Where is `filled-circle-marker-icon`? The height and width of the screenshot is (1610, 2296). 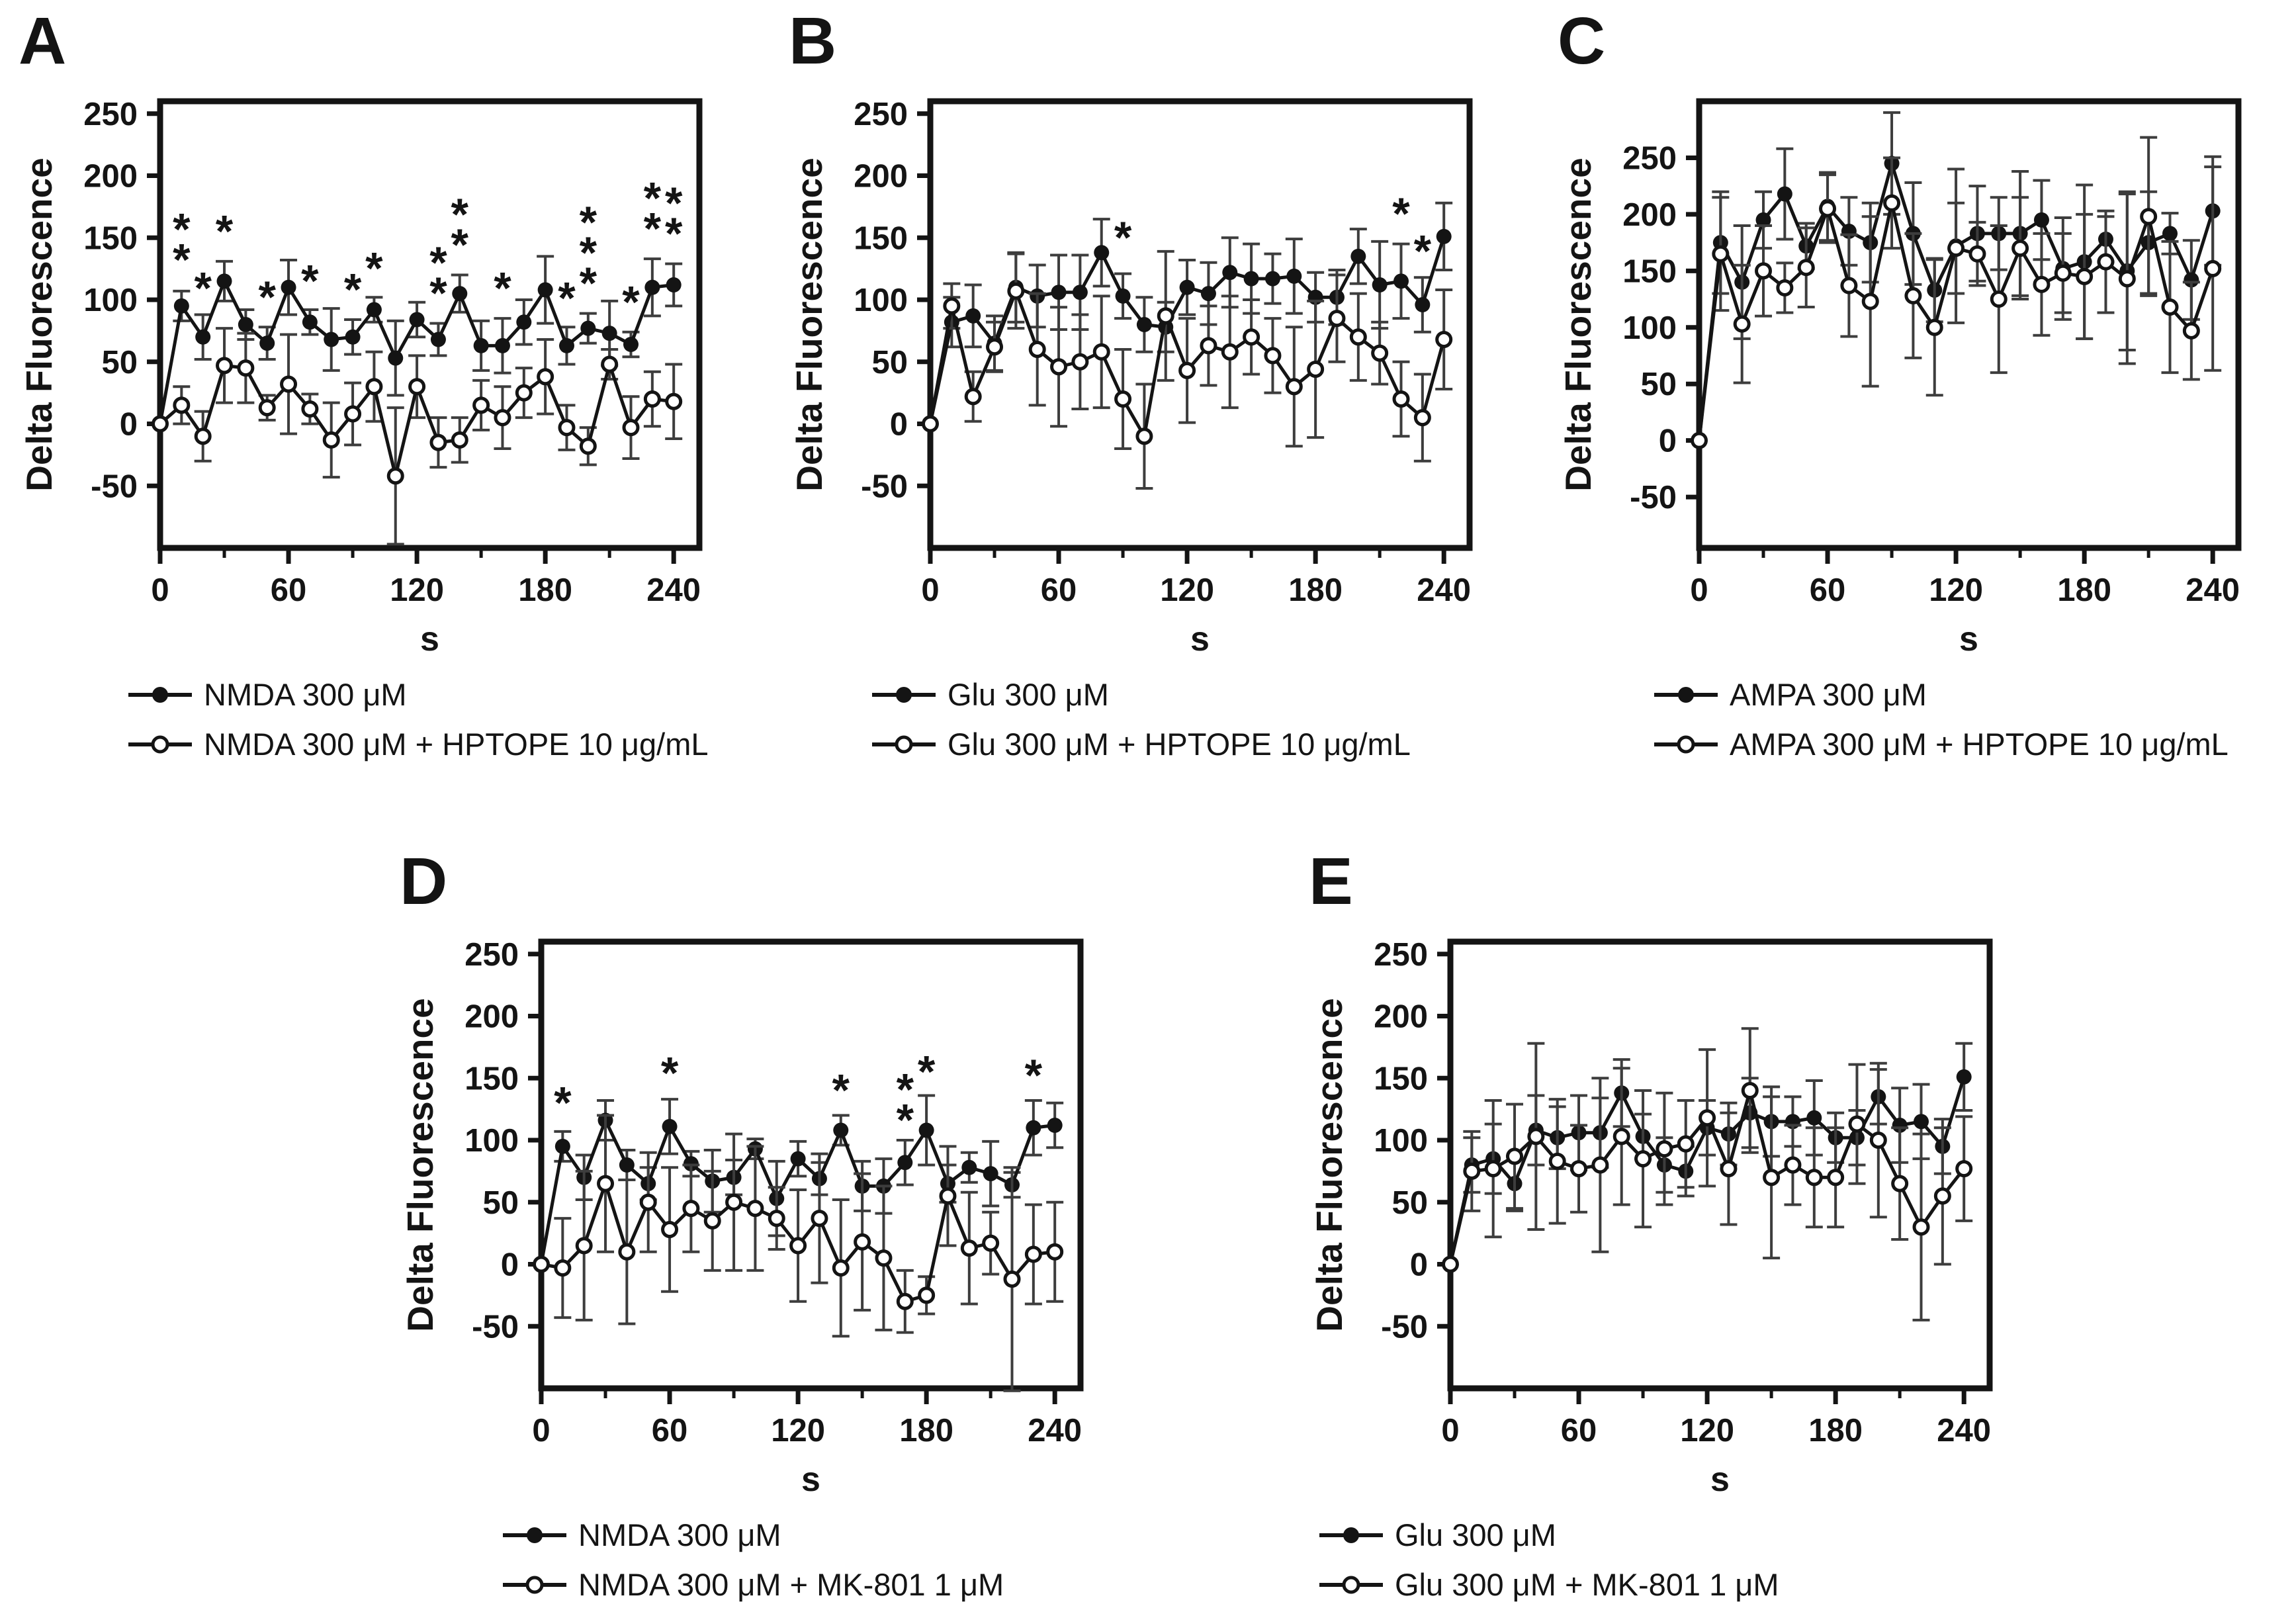
filled-circle-marker-icon is located at coordinates (904, 695).